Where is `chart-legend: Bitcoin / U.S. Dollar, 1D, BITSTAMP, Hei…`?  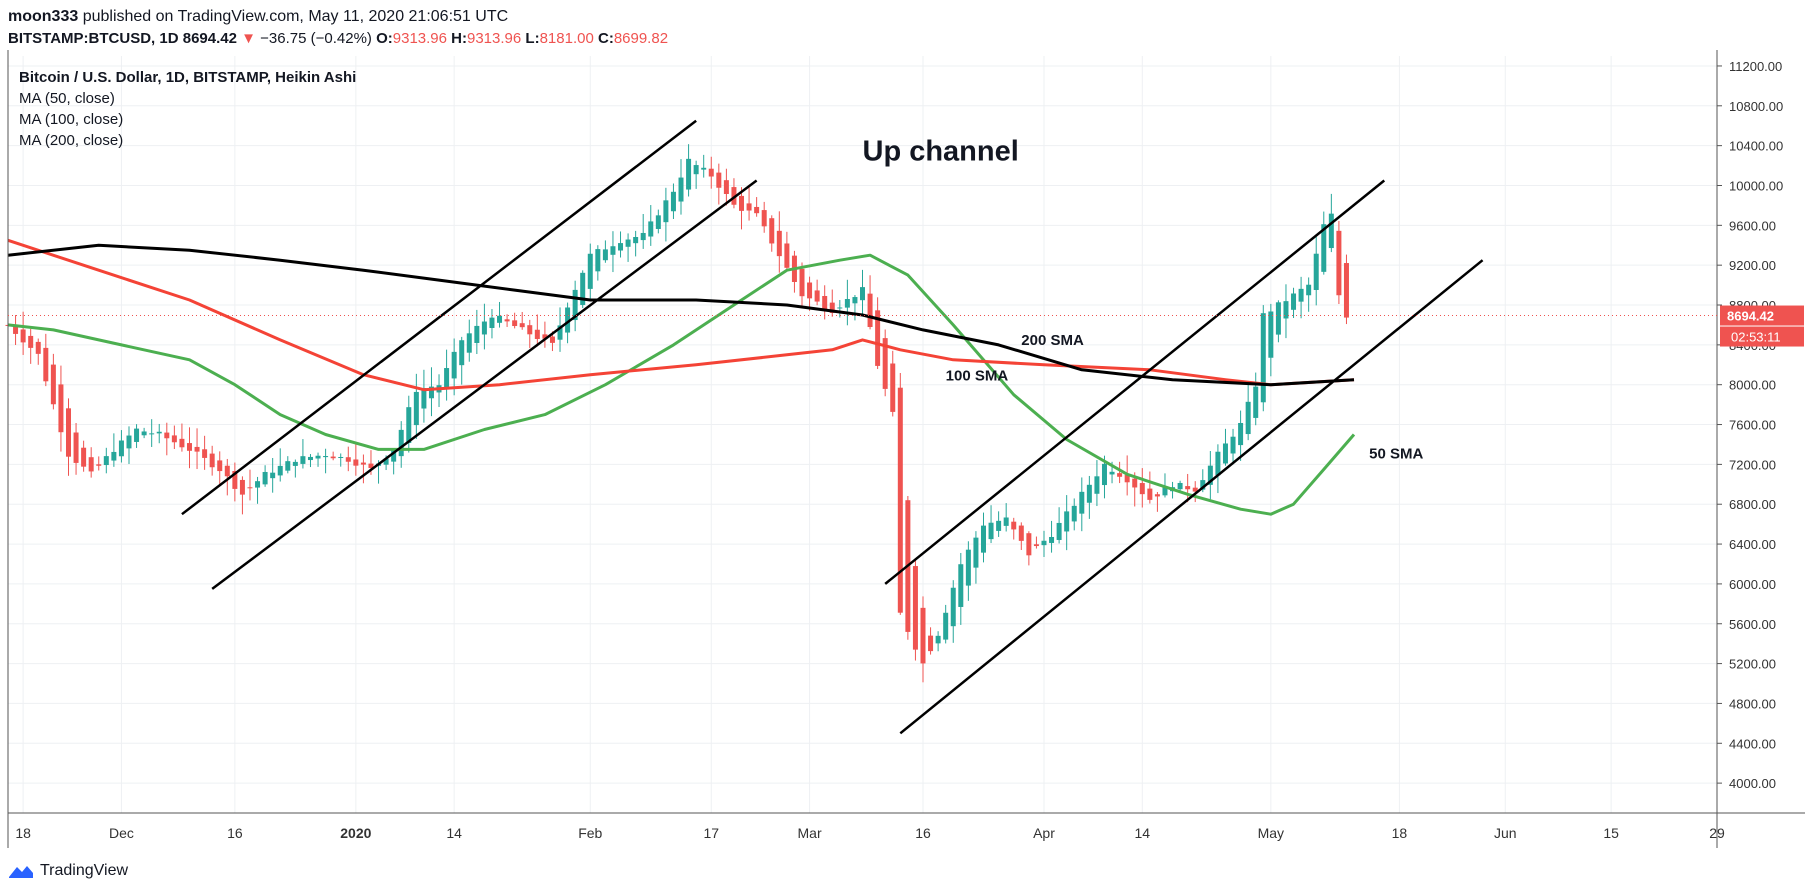 chart-legend: Bitcoin / U.S. Dollar, 1D, BITSTAMP, Hei… is located at coordinates (187, 109).